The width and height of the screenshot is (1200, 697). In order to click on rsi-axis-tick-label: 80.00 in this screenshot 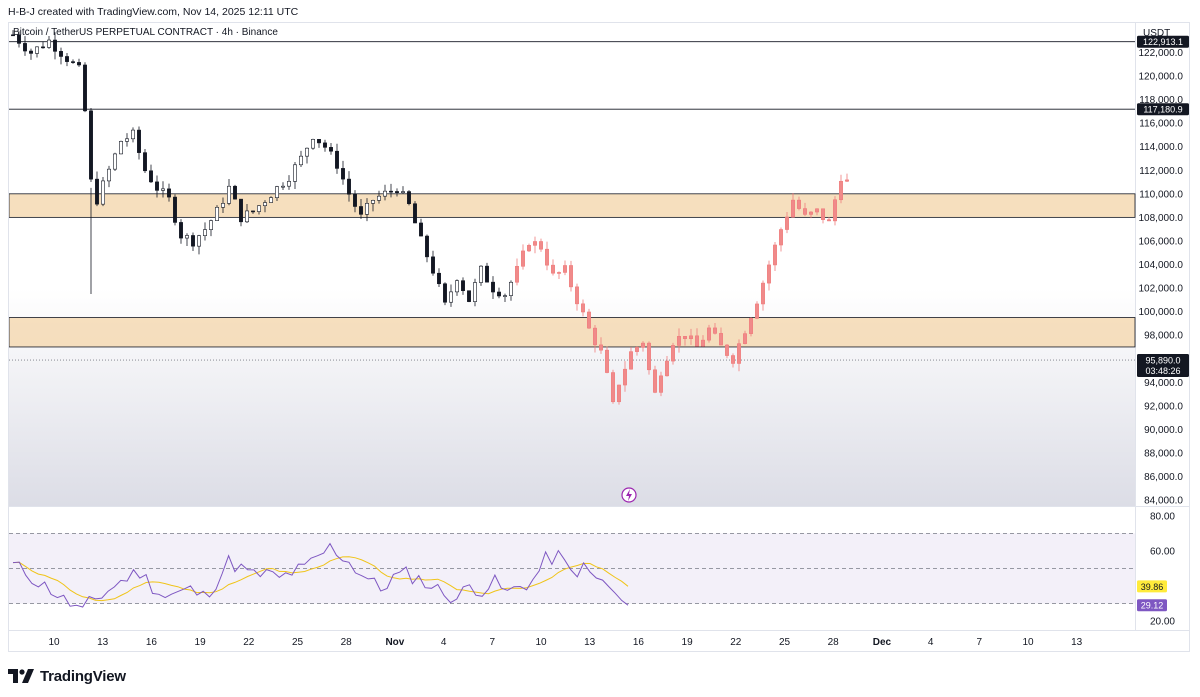, I will do `click(1162, 516)`.